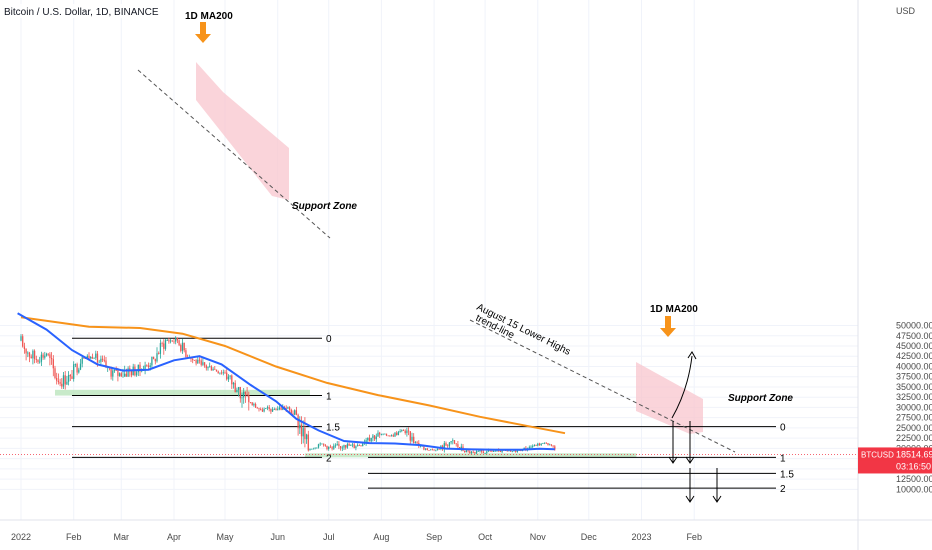 Image resolution: width=932 pixels, height=550 pixels. What do you see at coordinates (783, 458) in the screenshot?
I see `fib-label: 1` at bounding box center [783, 458].